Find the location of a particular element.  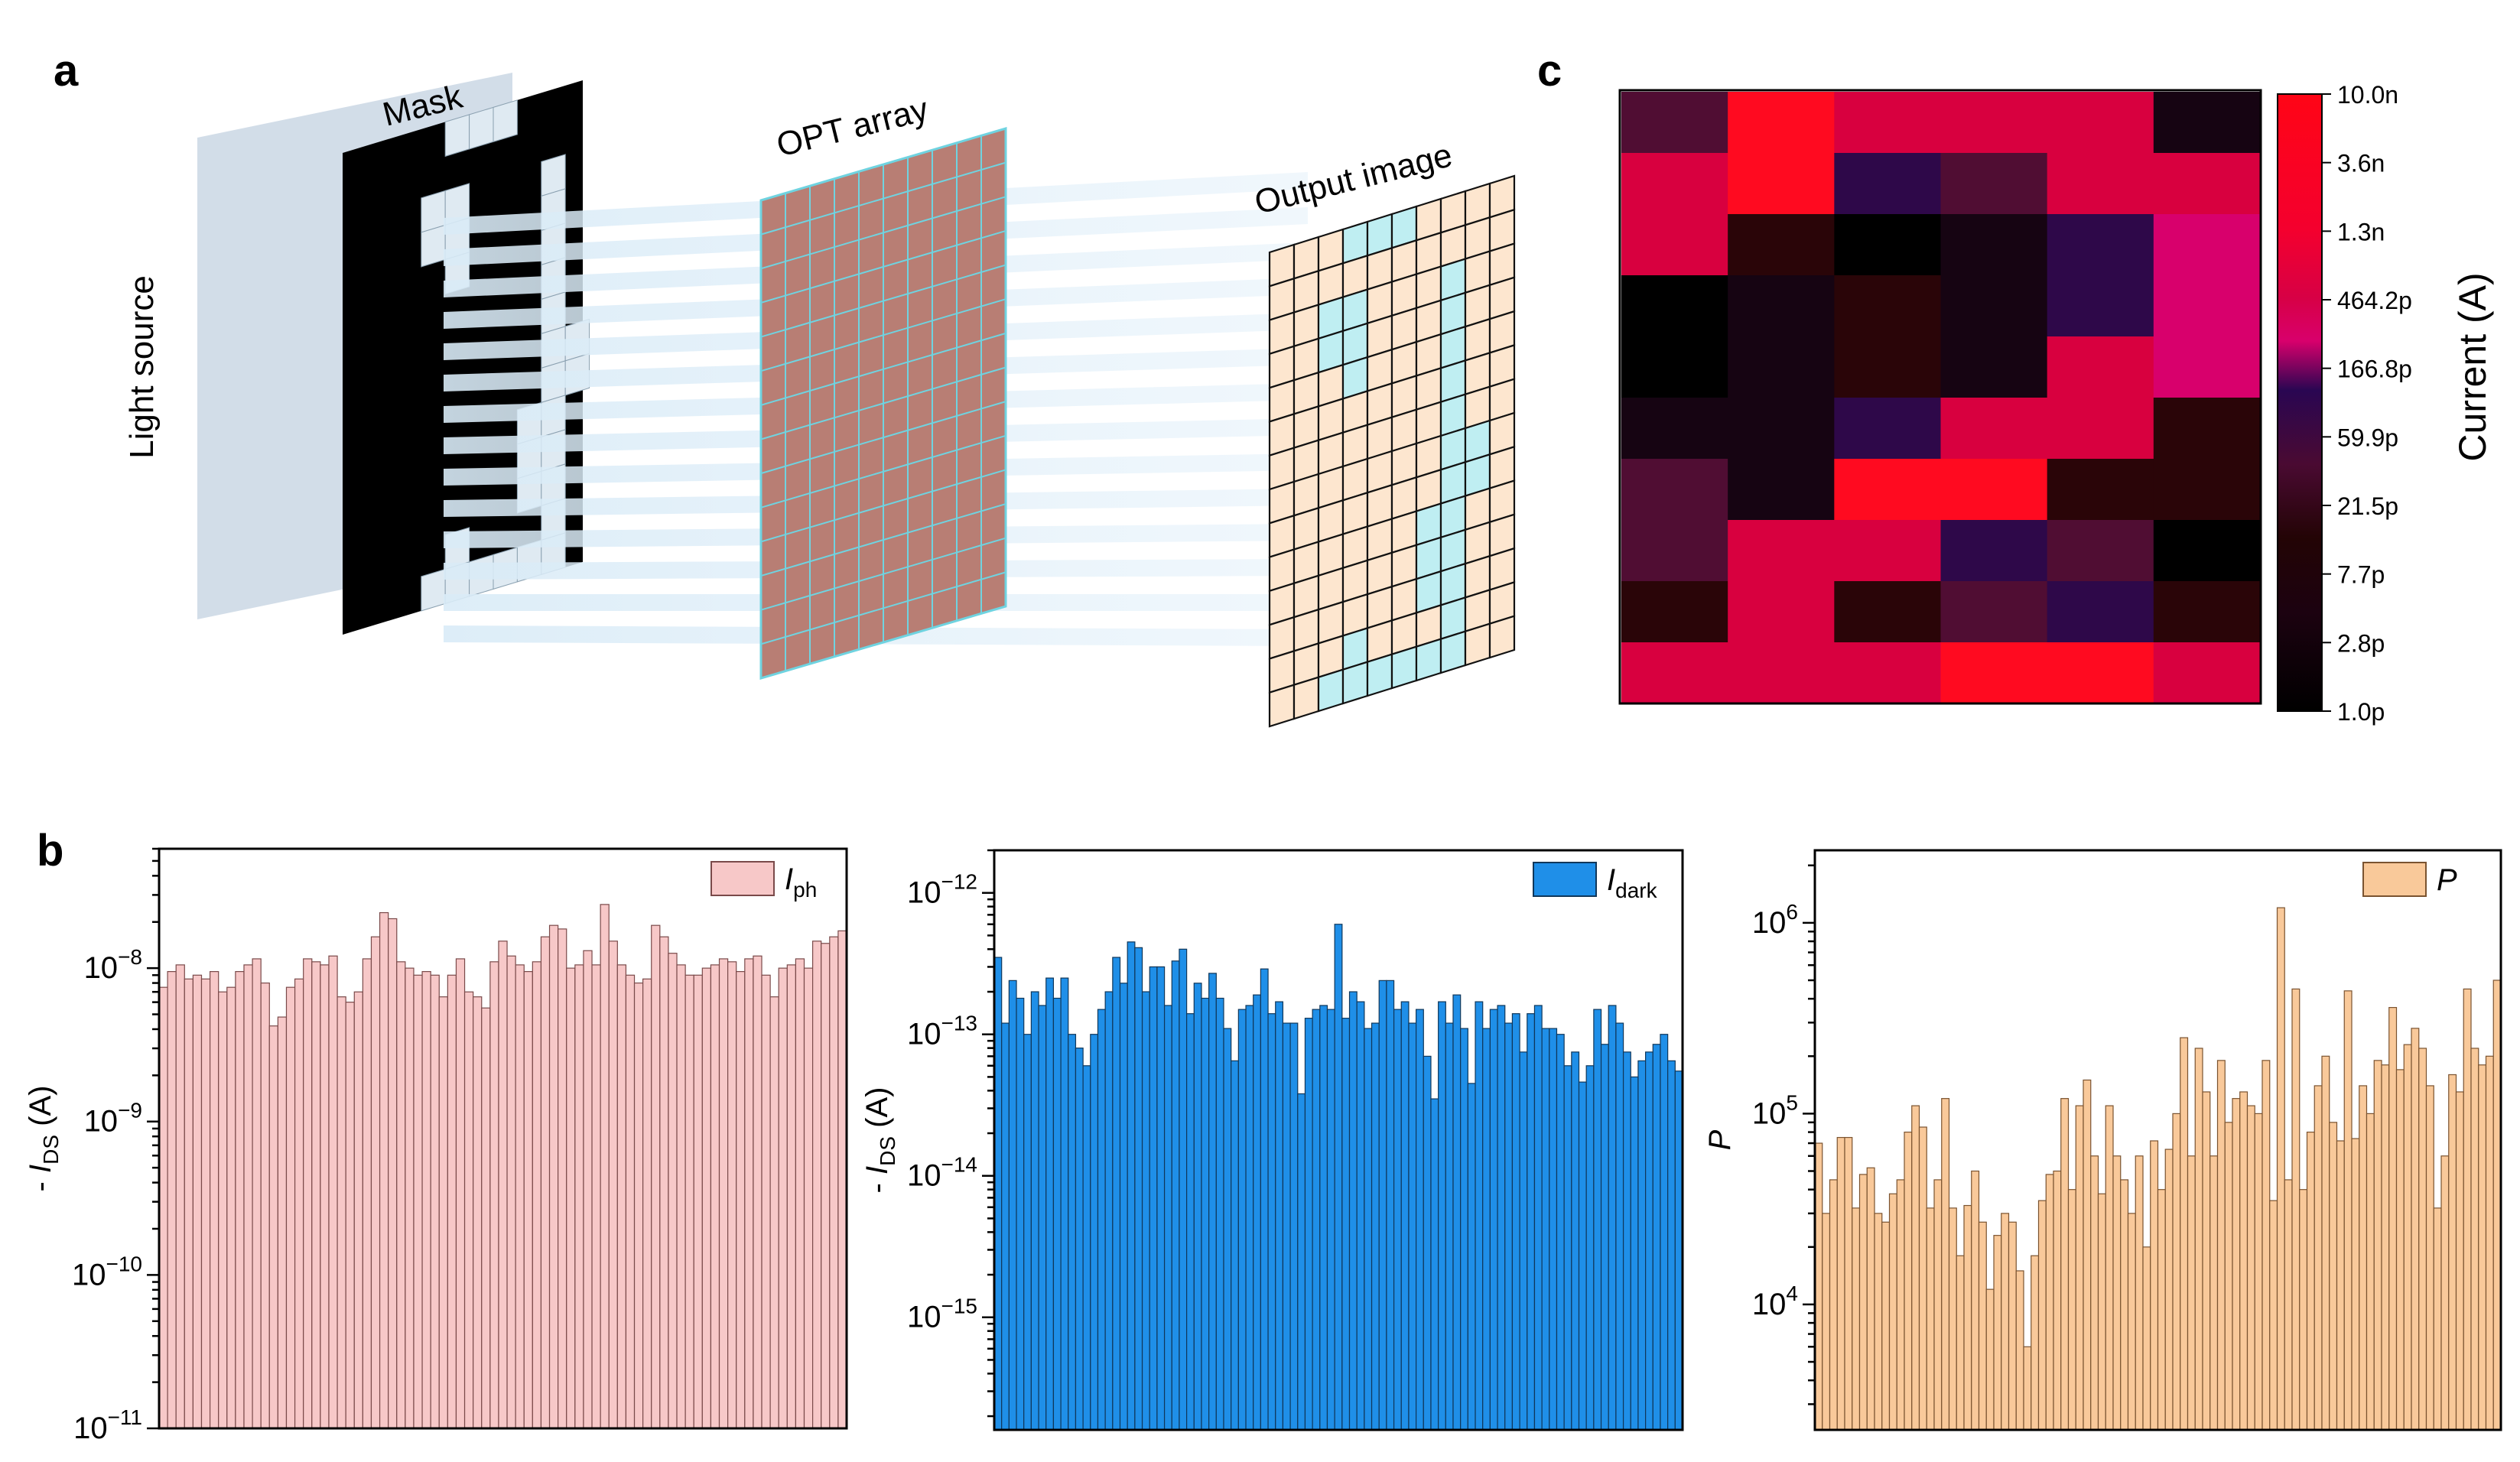

colorbar is located at coordinates (2300, 402).